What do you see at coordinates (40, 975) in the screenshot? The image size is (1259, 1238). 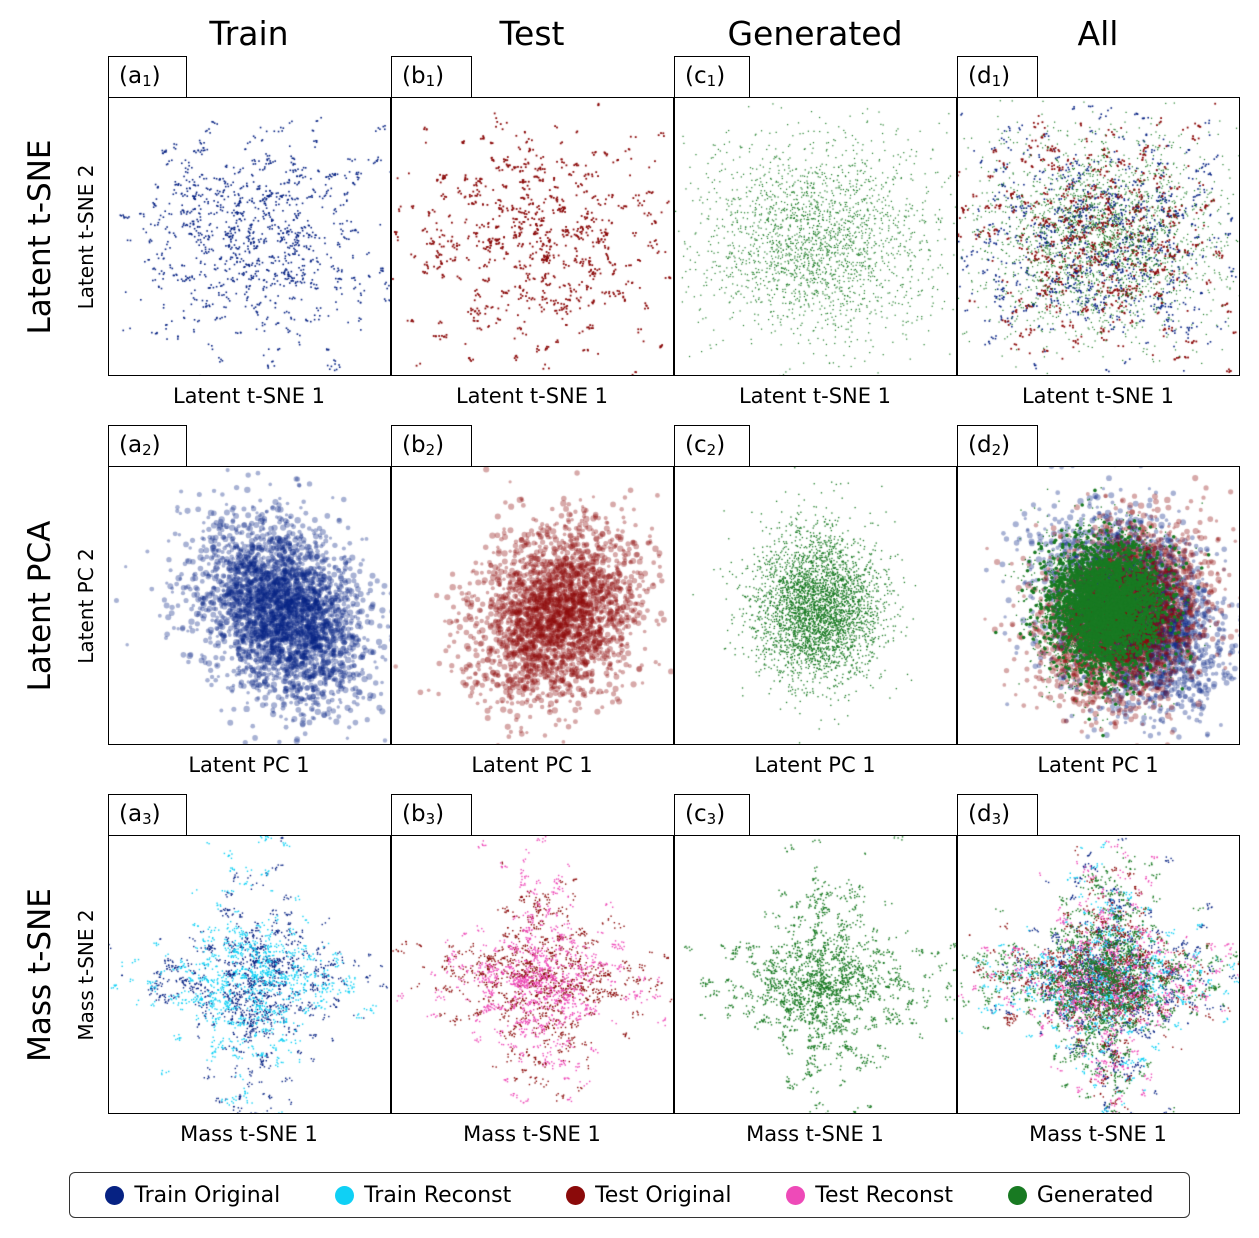 I see `row-title-mass-tsne: Mass t-SNE` at bounding box center [40, 975].